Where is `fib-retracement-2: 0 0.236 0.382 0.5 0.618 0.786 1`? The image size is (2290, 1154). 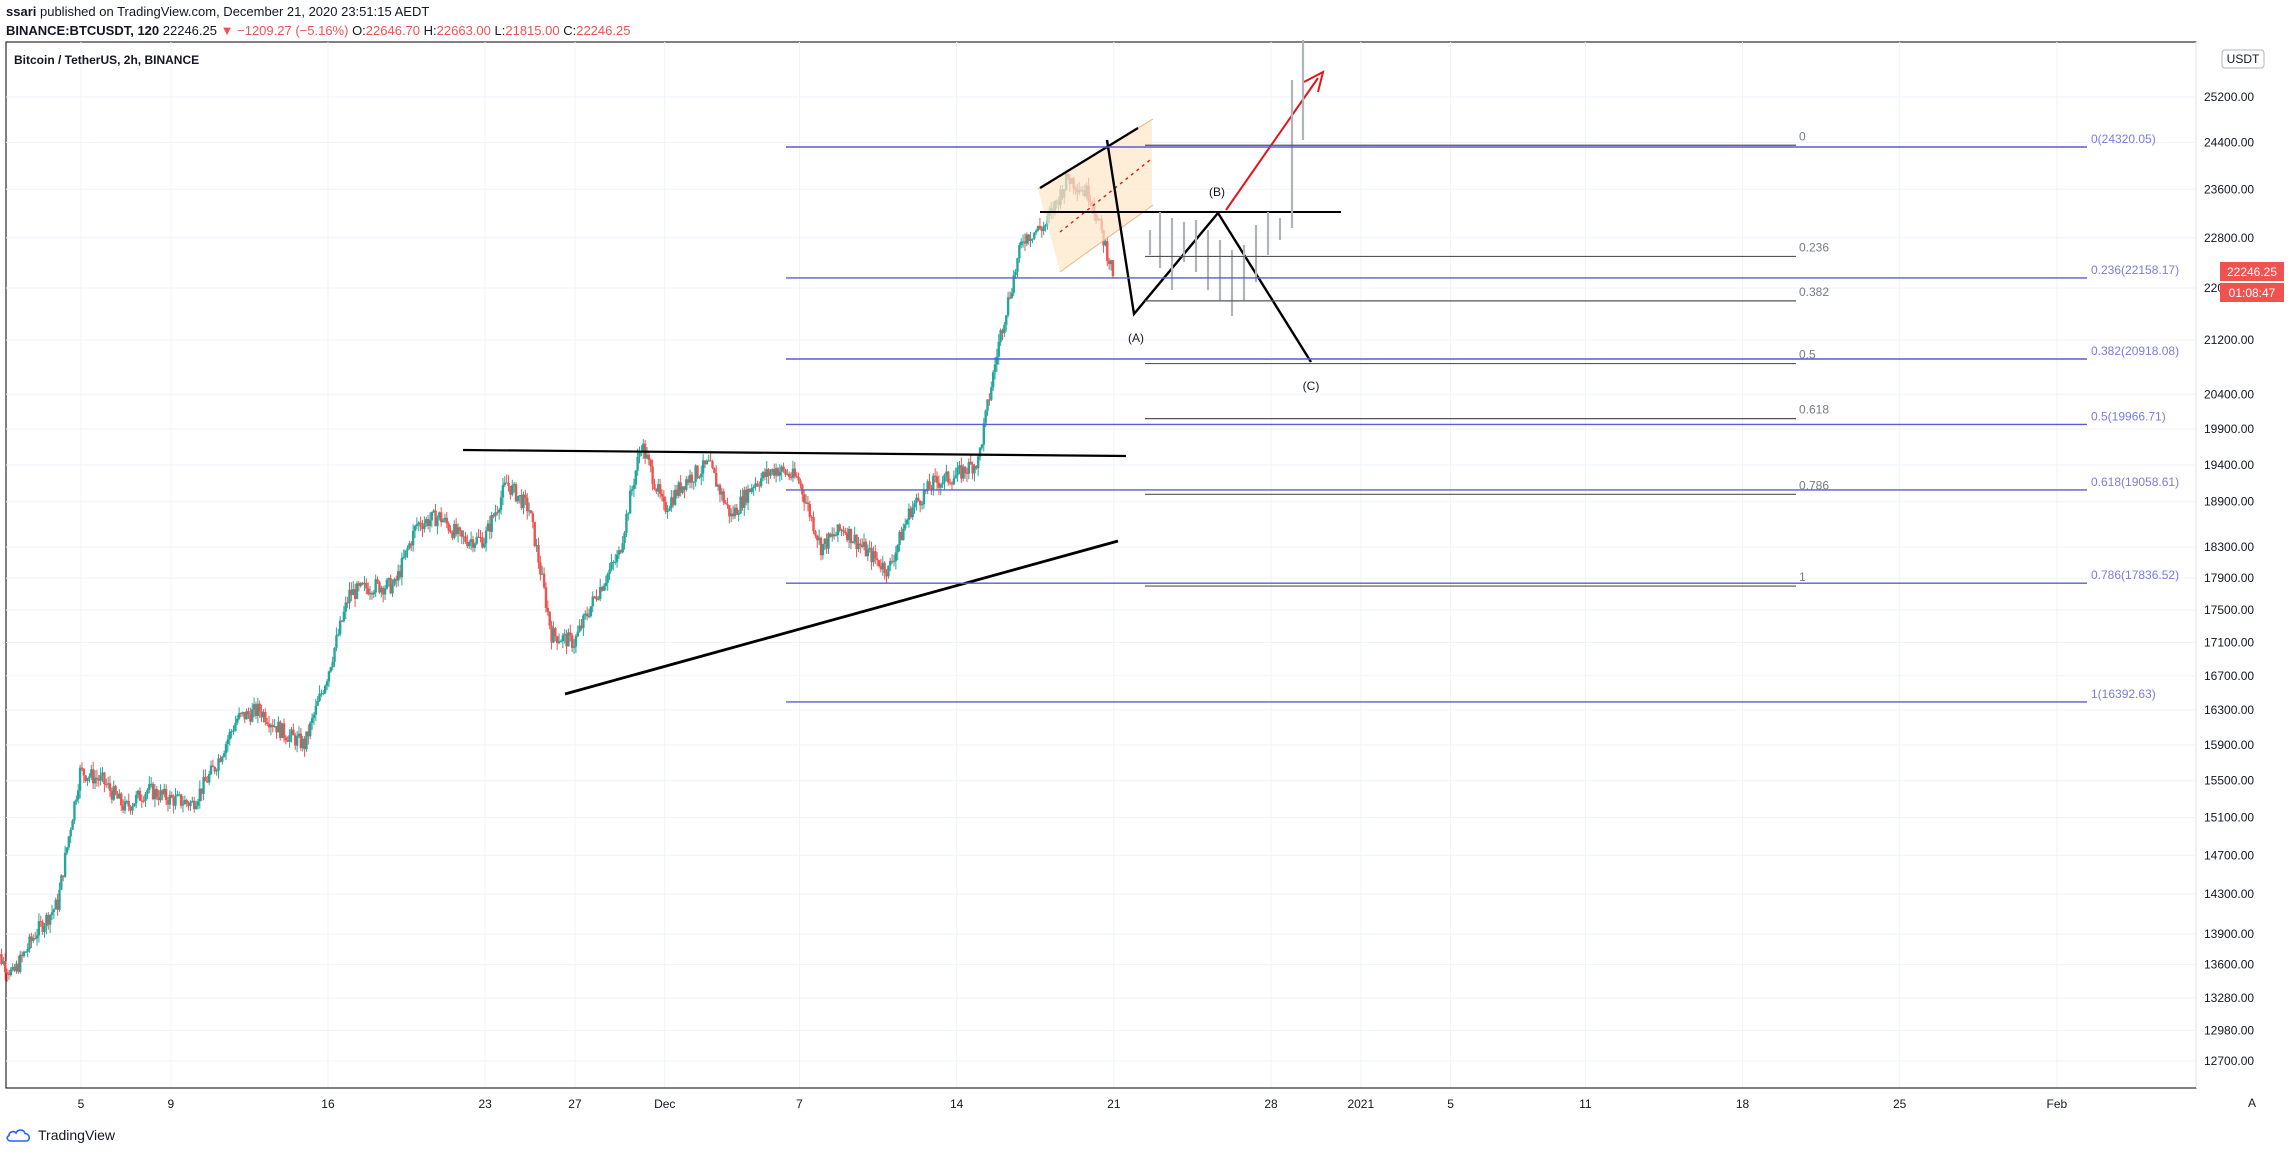 fib-retracement-2: 0 0.236 0.382 0.5 0.618 0.786 1 is located at coordinates (1487, 358).